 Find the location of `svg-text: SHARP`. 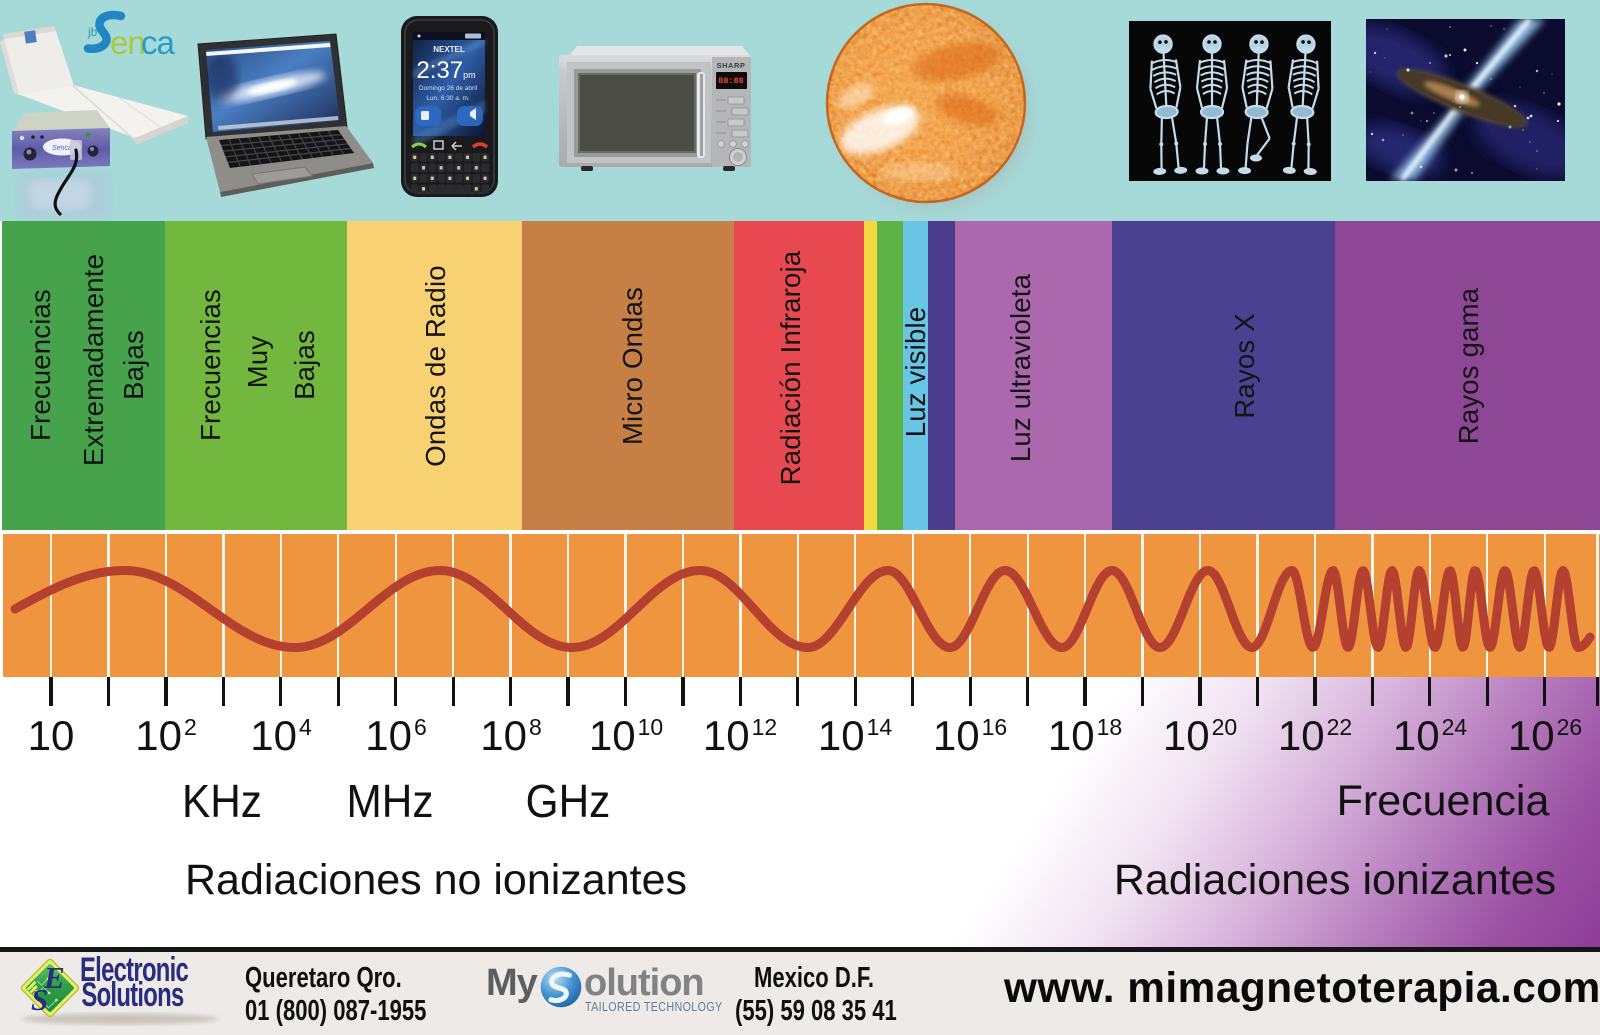

svg-text: SHARP is located at coordinates (731, 65).